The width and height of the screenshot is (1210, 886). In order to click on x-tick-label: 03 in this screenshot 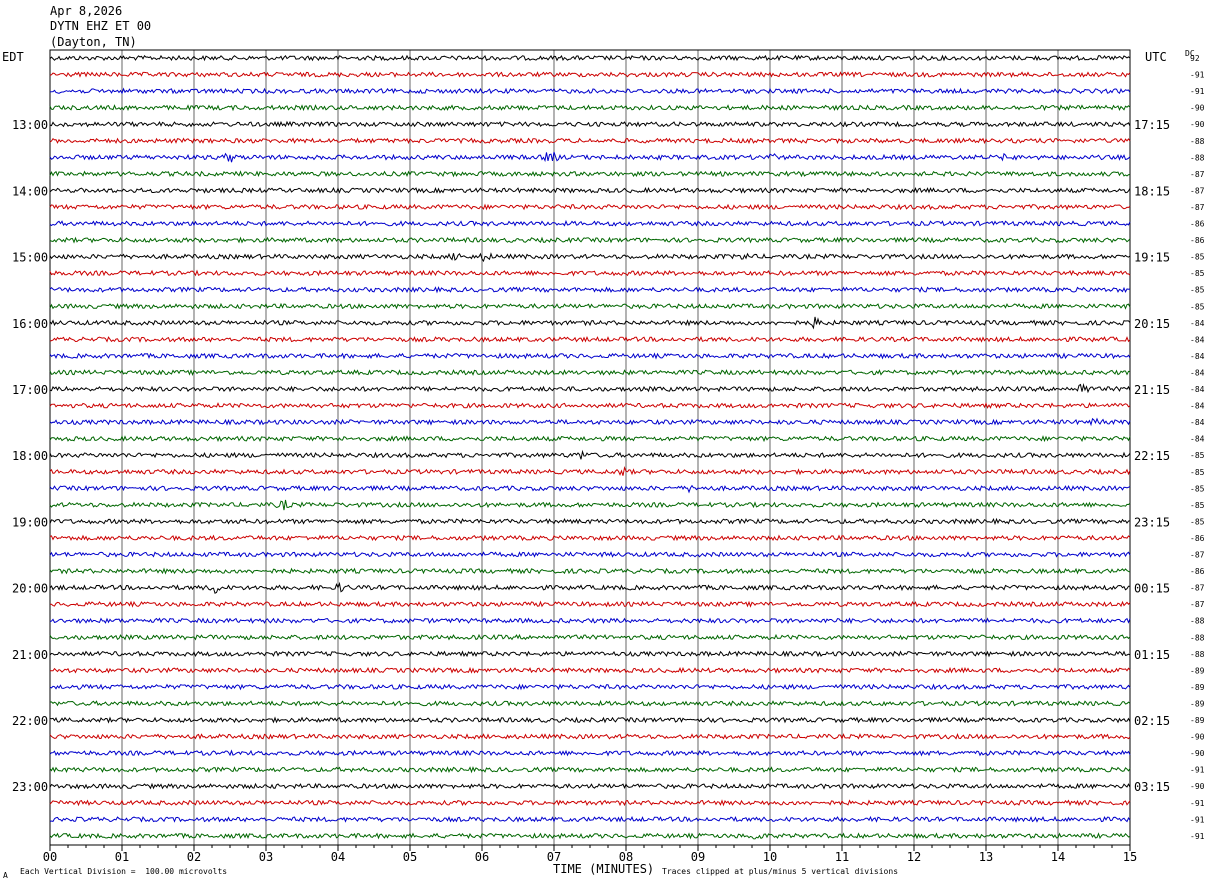, I will do `click(266, 857)`.